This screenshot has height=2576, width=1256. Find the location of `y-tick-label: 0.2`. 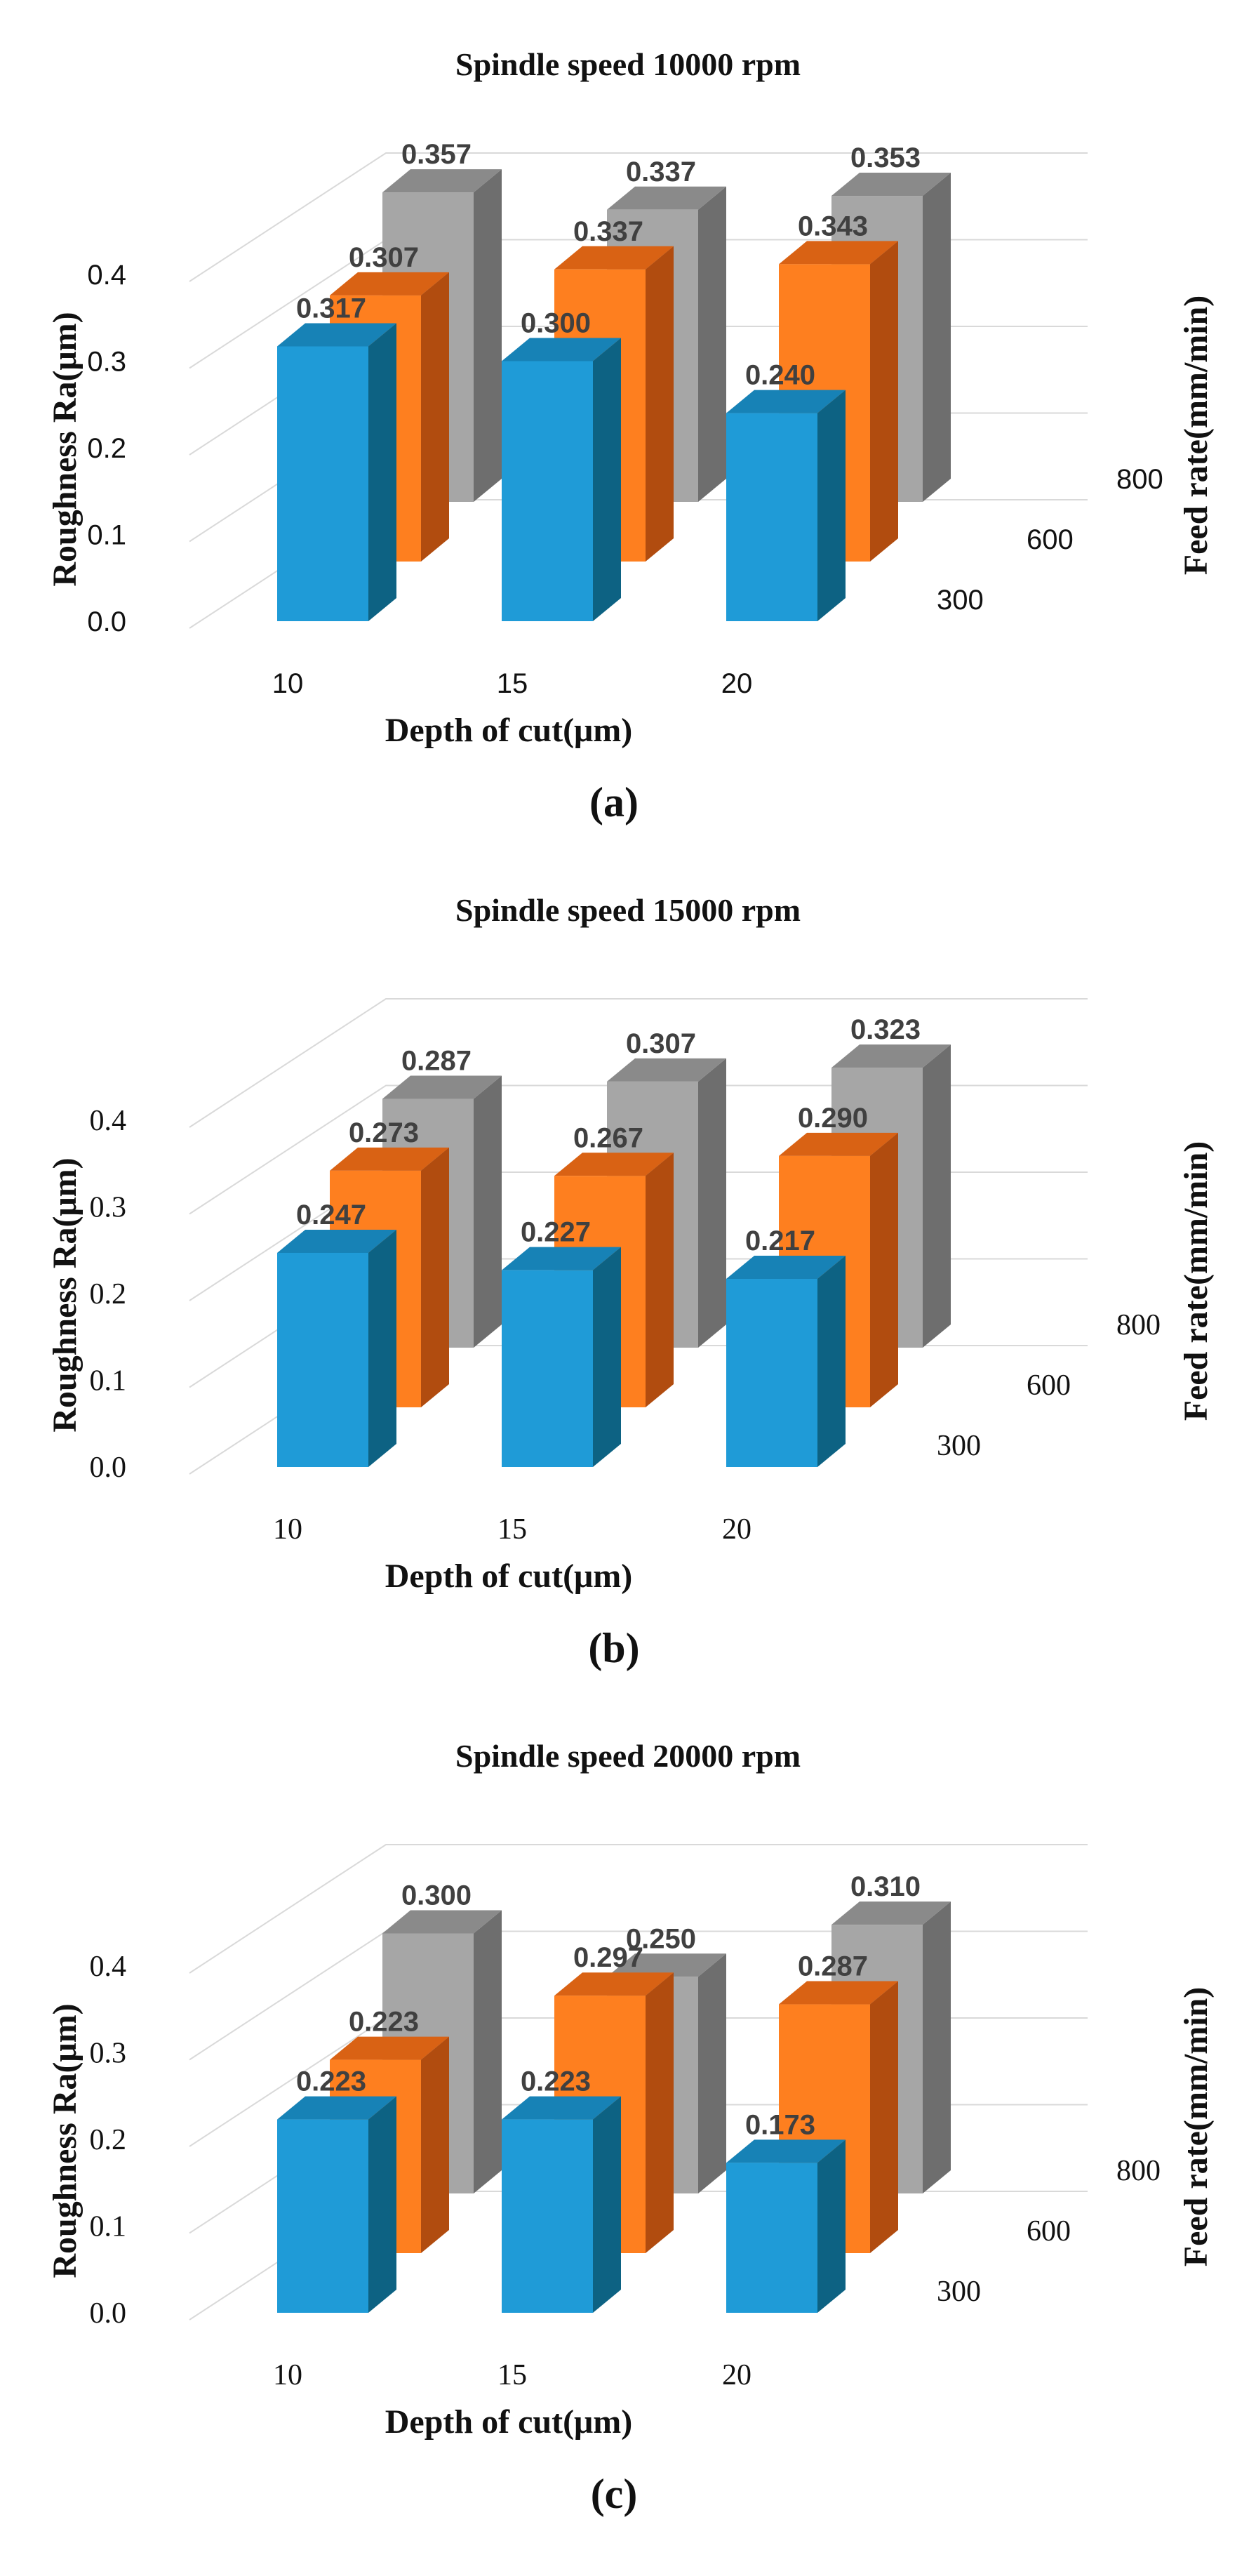

y-tick-label: 0.2 is located at coordinates (109, 1294).